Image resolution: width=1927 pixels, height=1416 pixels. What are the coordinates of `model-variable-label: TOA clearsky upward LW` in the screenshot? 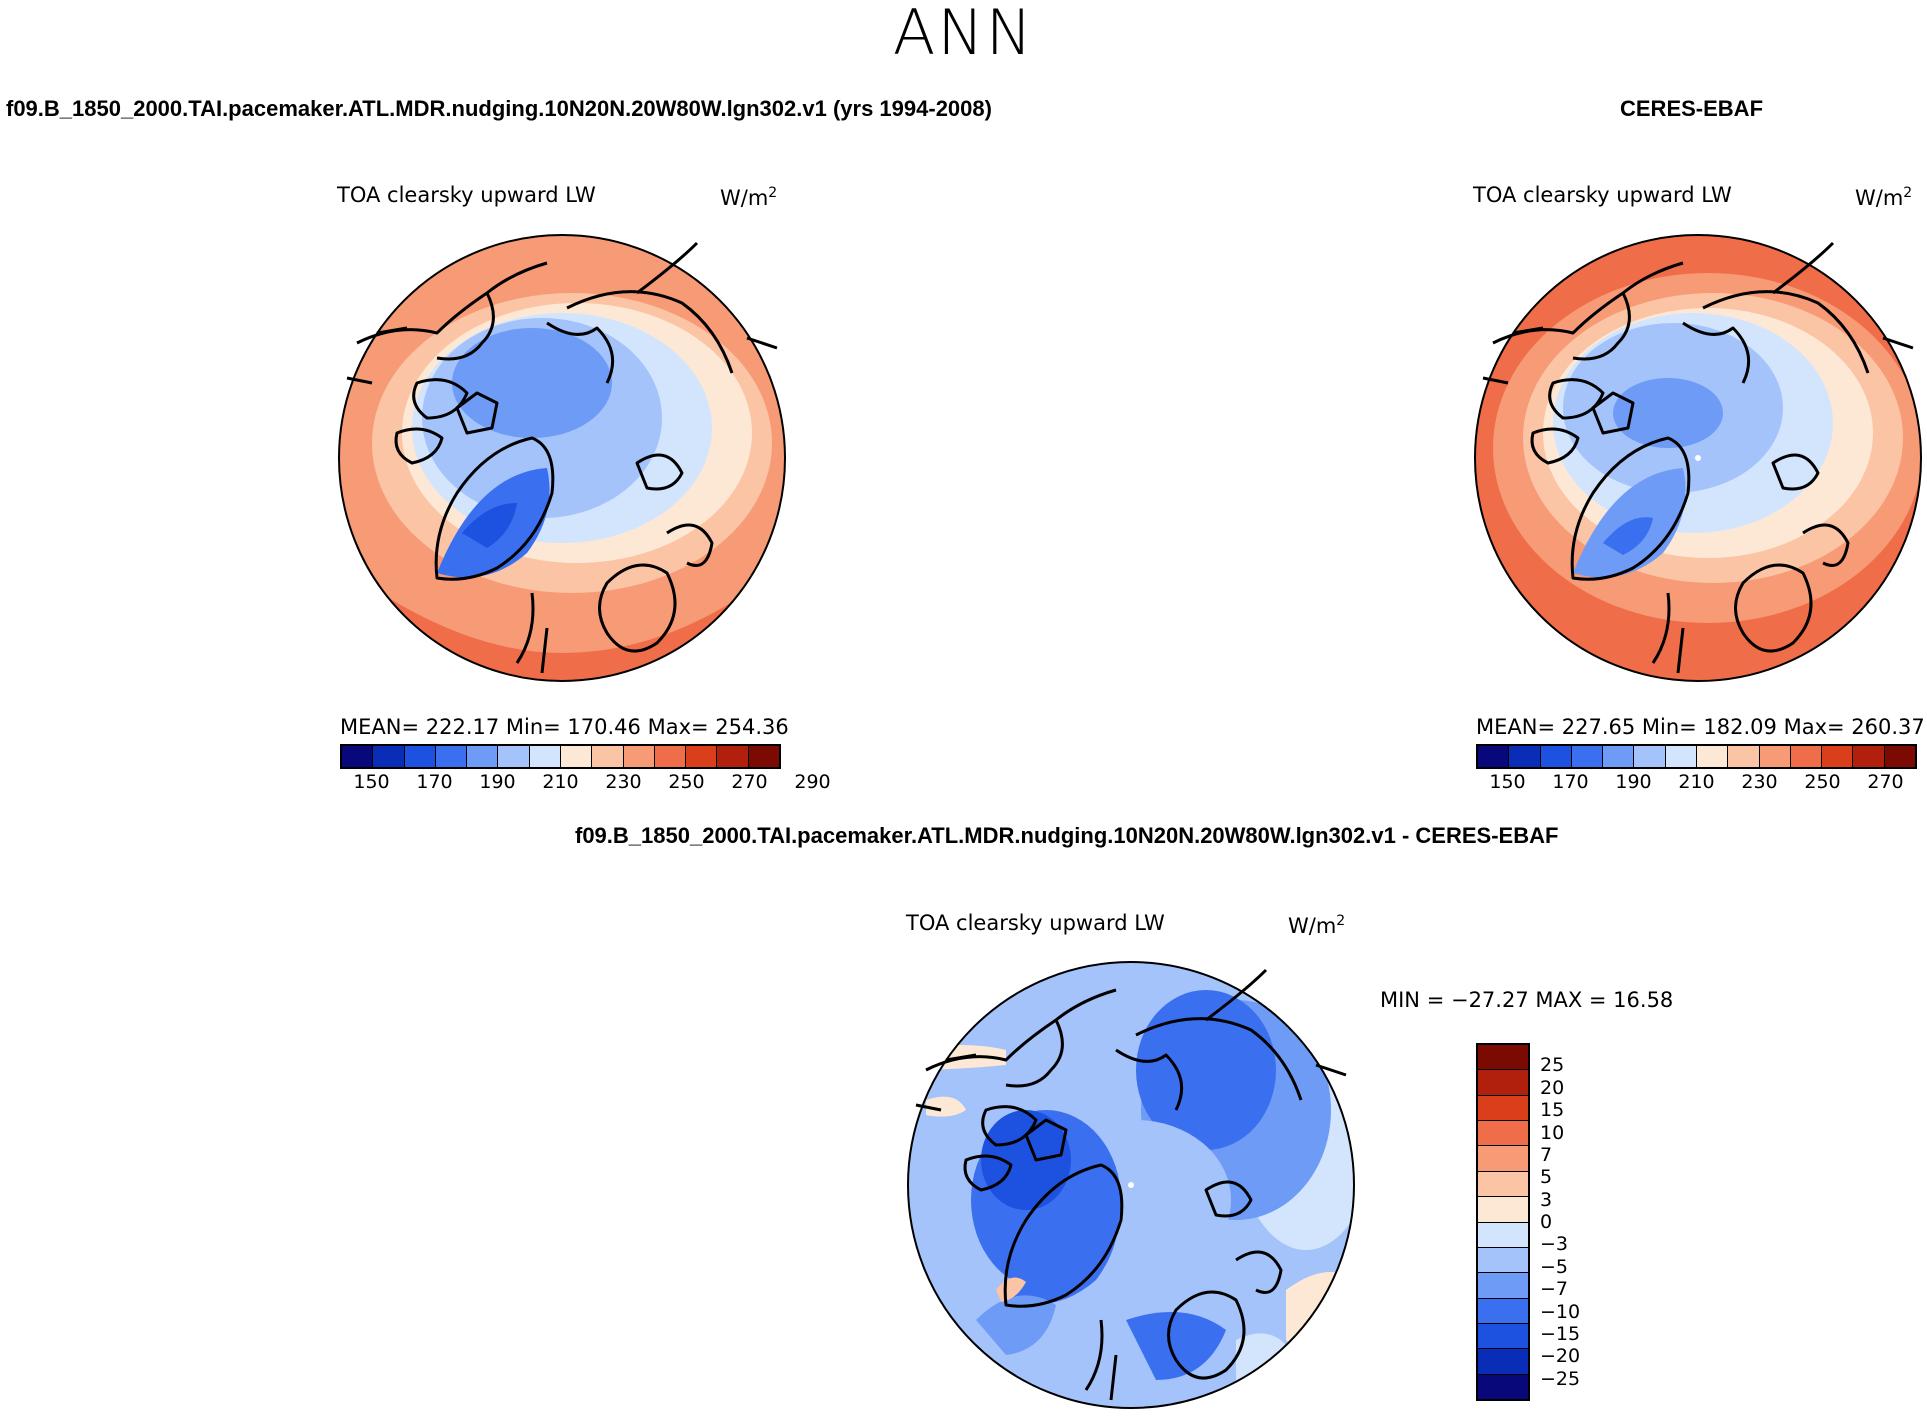 It's located at (466, 195).